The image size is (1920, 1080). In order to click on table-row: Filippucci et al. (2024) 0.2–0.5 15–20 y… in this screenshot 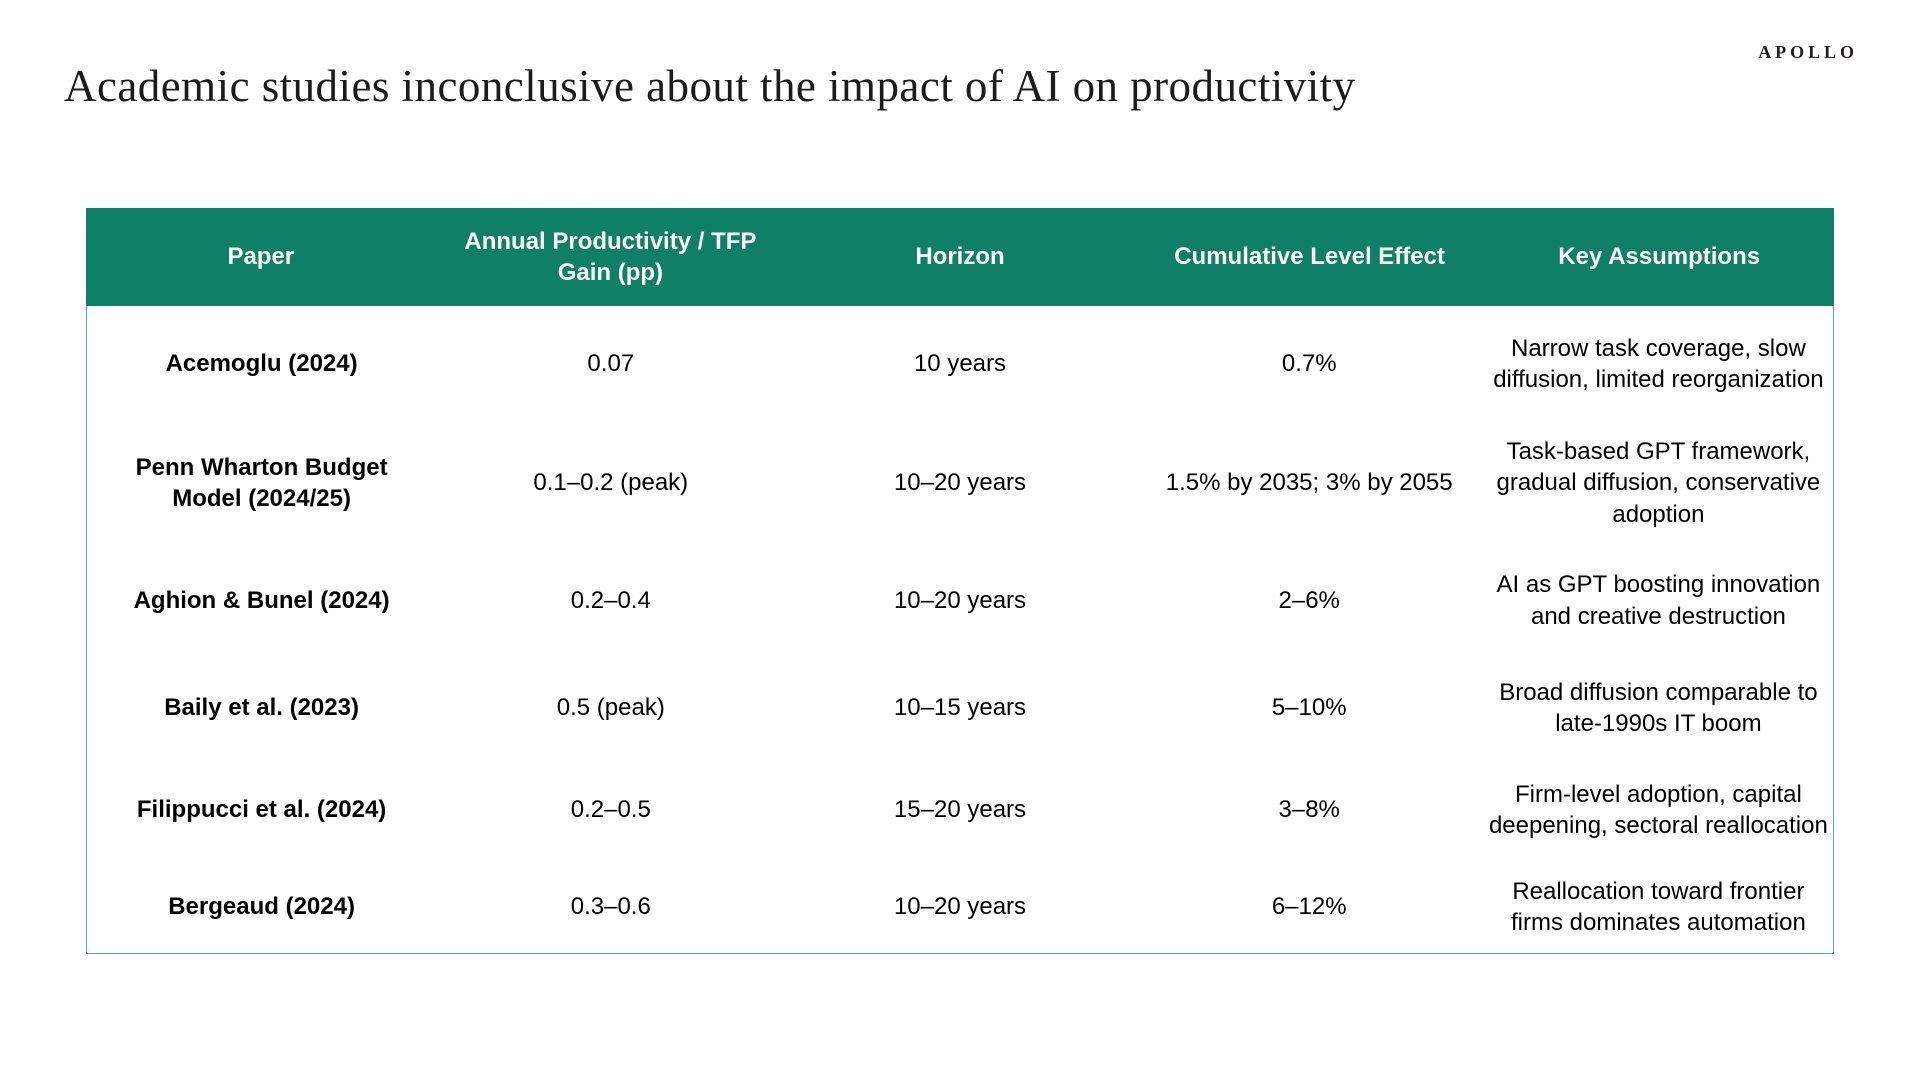, I will do `click(960, 810)`.